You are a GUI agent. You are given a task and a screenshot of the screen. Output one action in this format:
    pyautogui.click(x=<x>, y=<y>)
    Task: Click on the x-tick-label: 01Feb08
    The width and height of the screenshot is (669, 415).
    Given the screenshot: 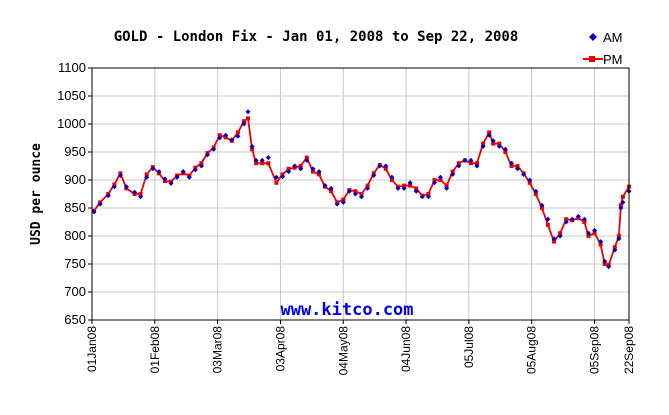 What is the action you would take?
    pyautogui.click(x=155, y=350)
    